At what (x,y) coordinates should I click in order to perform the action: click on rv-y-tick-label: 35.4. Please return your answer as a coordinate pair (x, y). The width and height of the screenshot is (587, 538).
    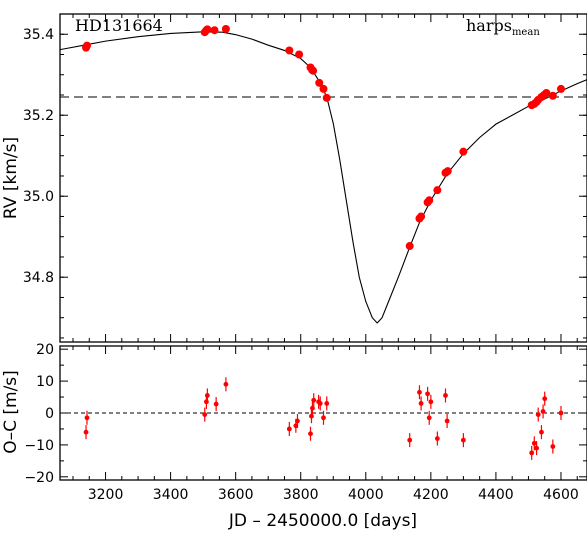
    Looking at the image, I should click on (38, 35).